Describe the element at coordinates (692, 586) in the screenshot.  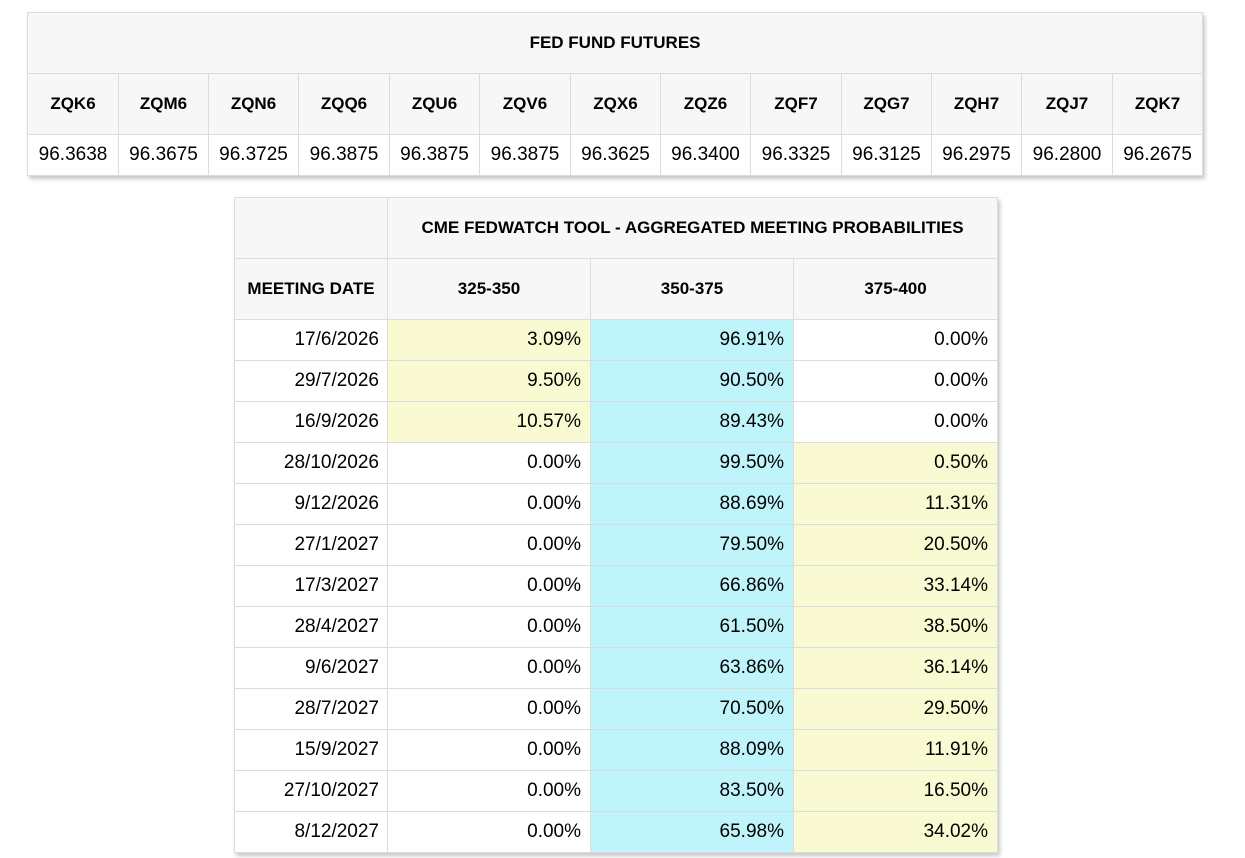
I see `probability-cell: 66.86%` at that location.